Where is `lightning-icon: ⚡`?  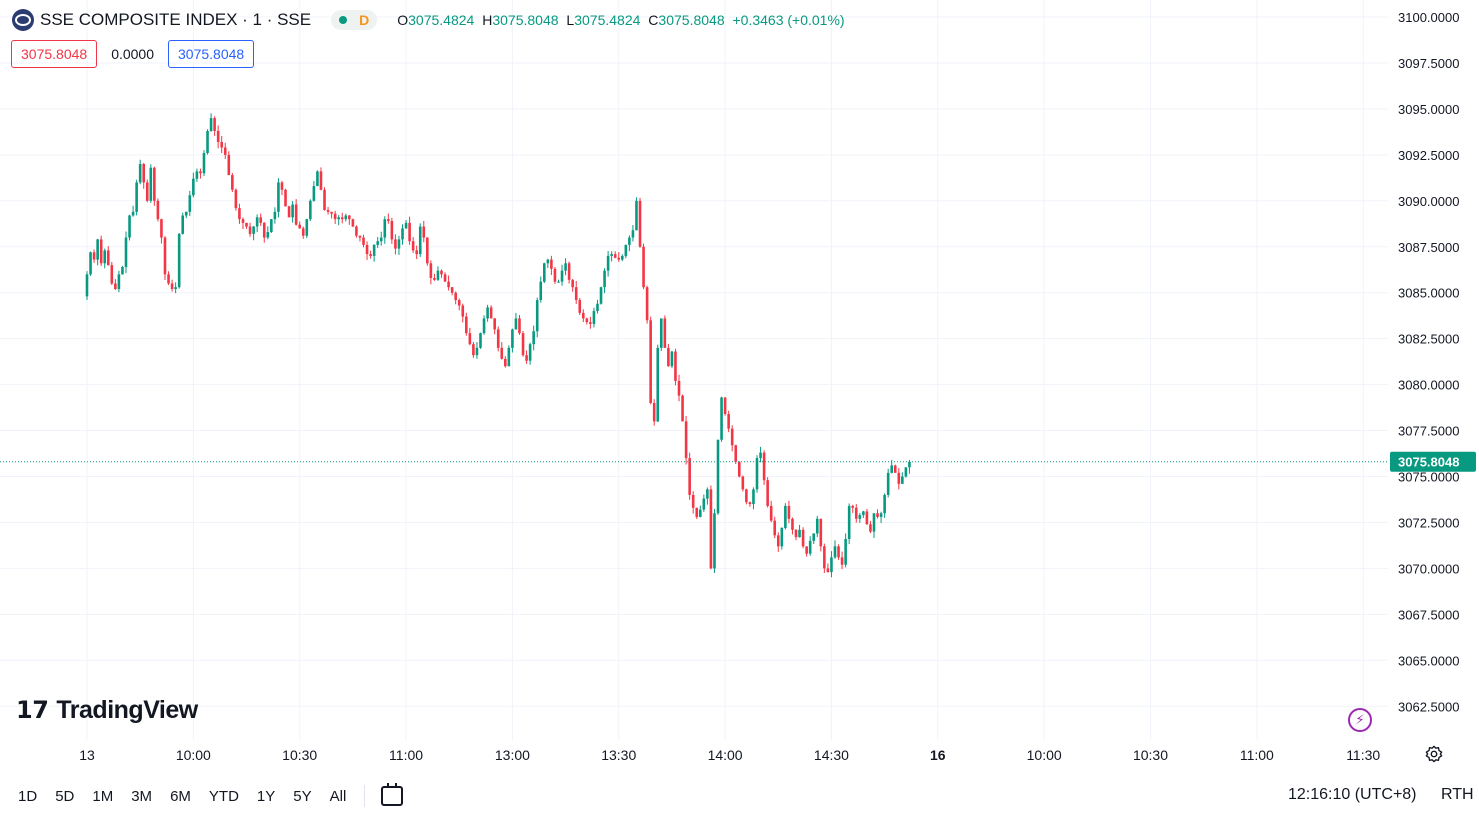
lightning-icon: ⚡ is located at coordinates (1360, 720).